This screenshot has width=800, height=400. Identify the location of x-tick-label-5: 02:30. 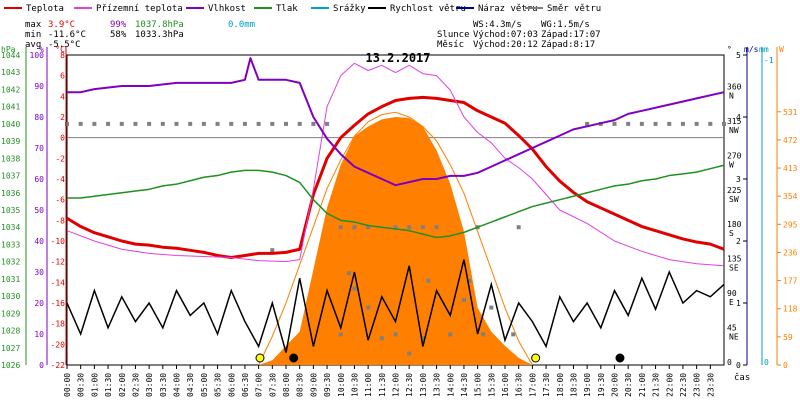
(135, 385).